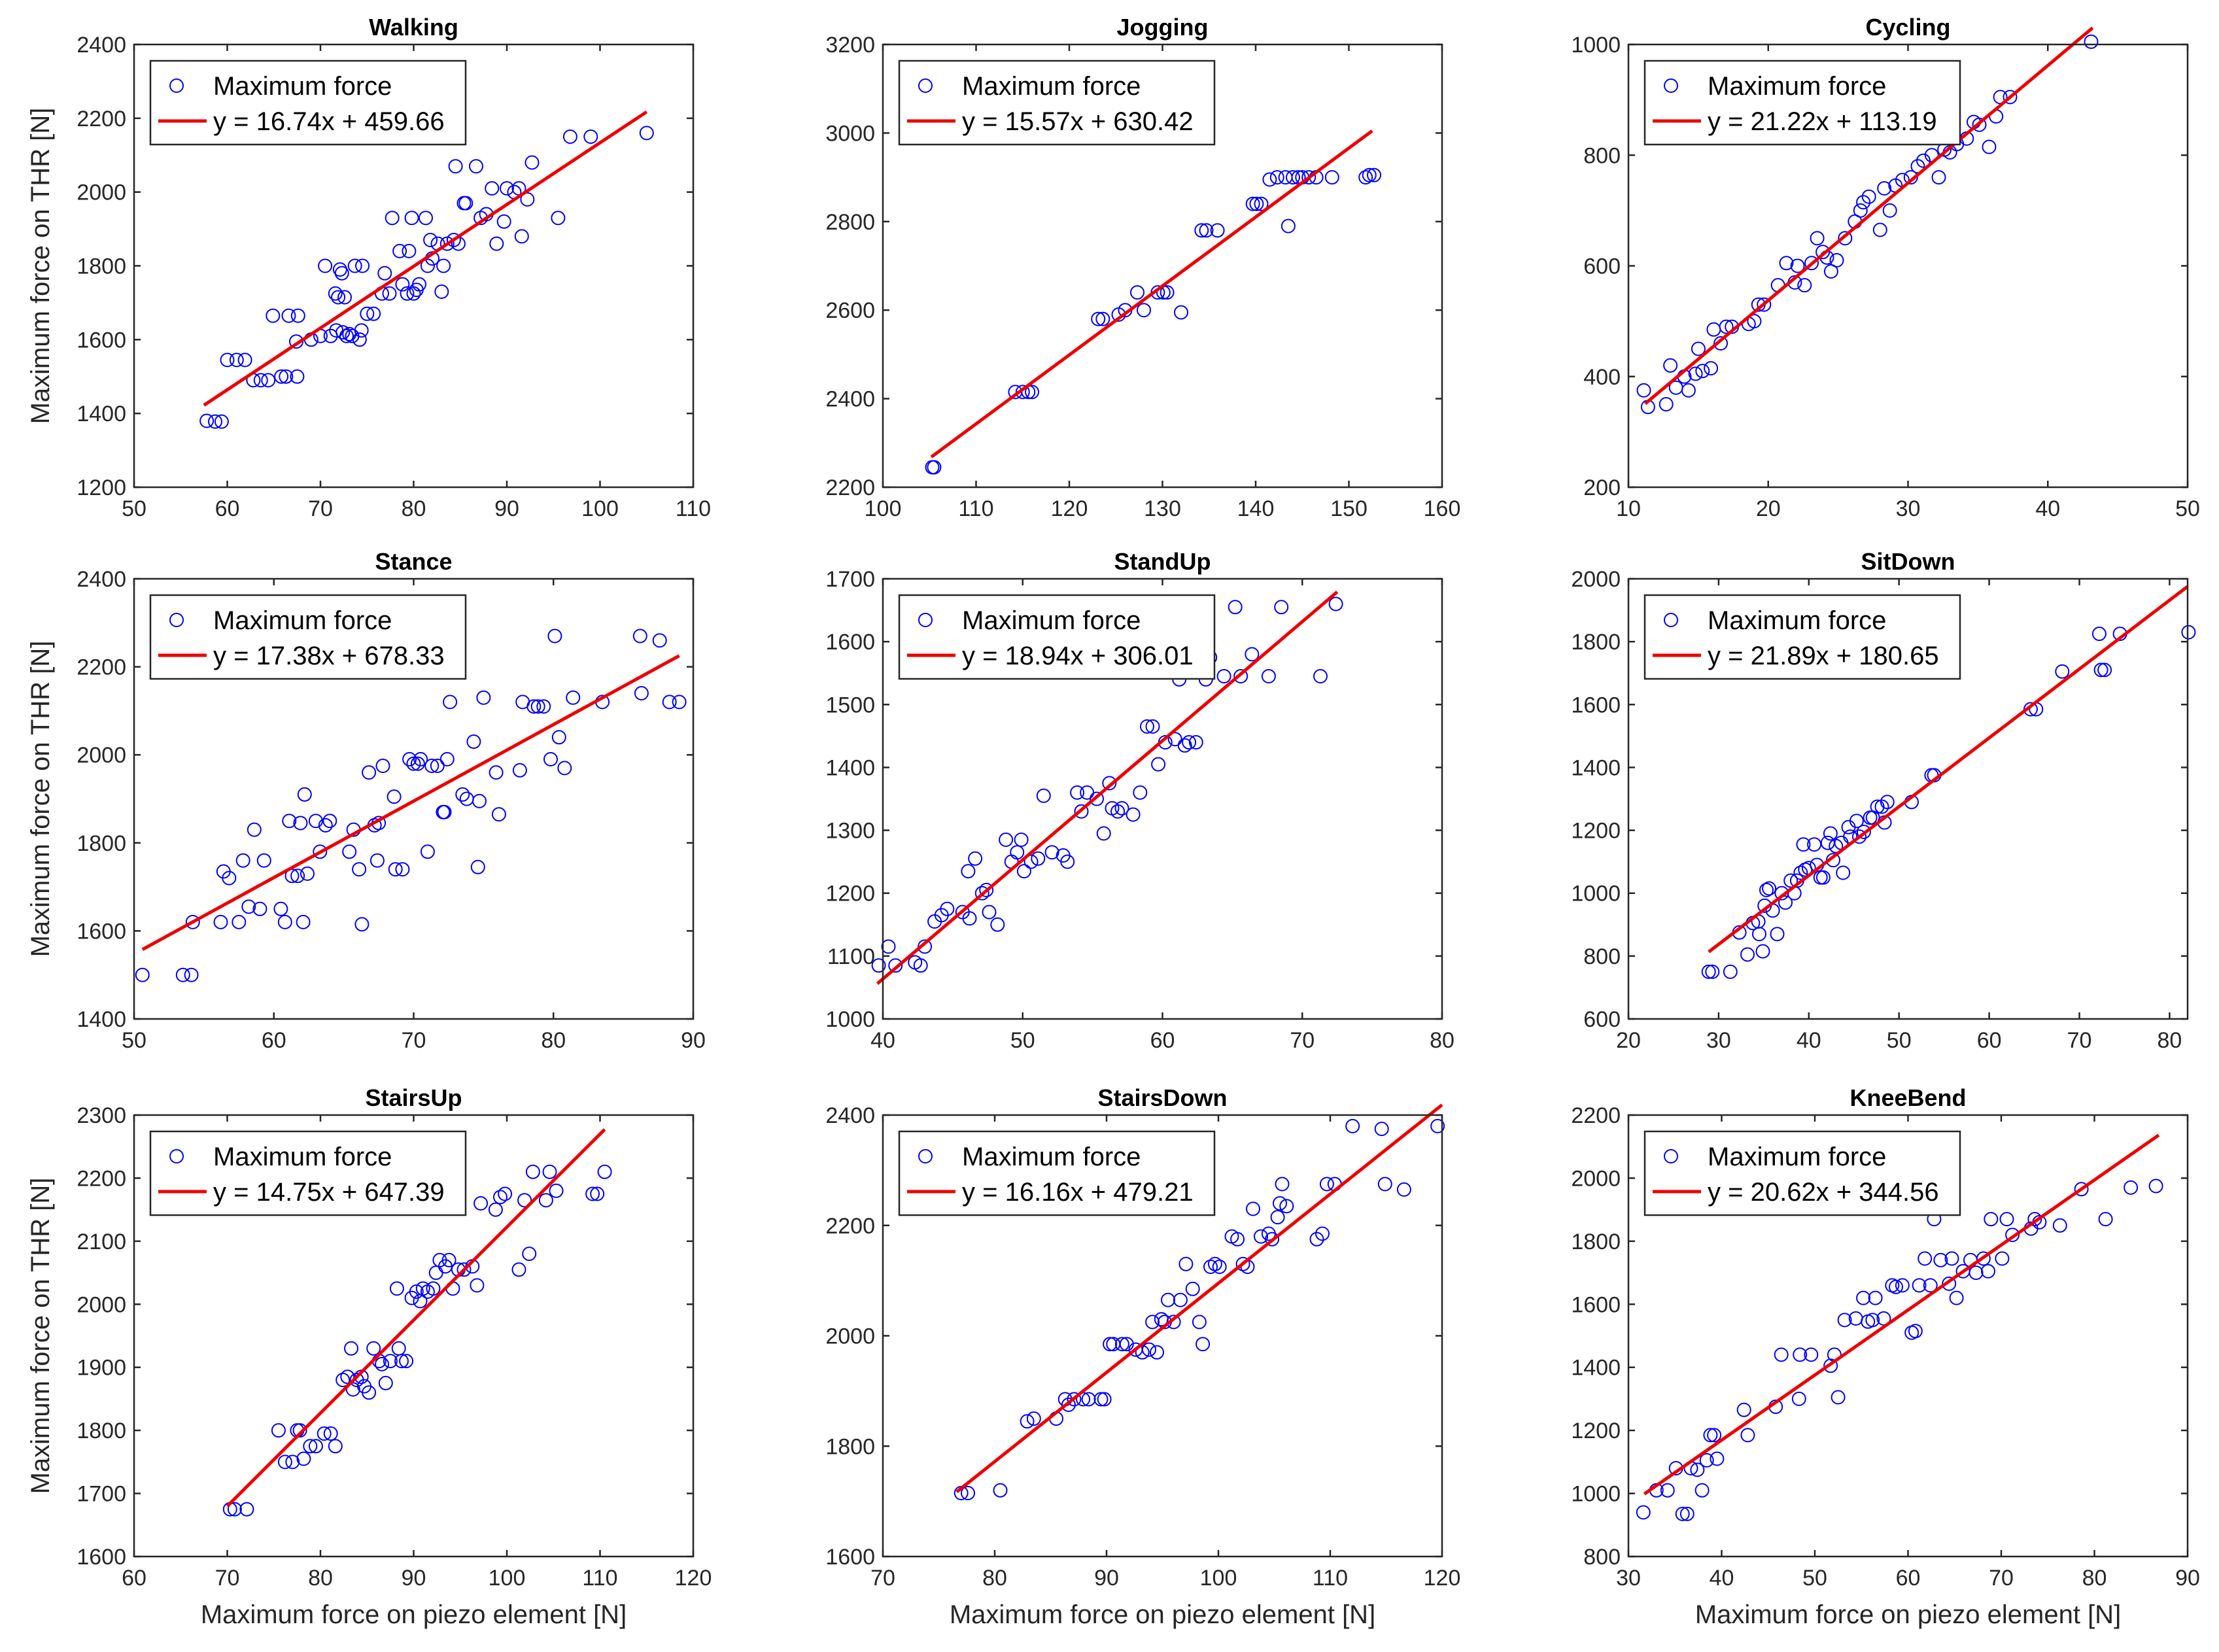 The height and width of the screenshot is (1652, 2219). I want to click on y-tick-label: 400, so click(1602, 377).